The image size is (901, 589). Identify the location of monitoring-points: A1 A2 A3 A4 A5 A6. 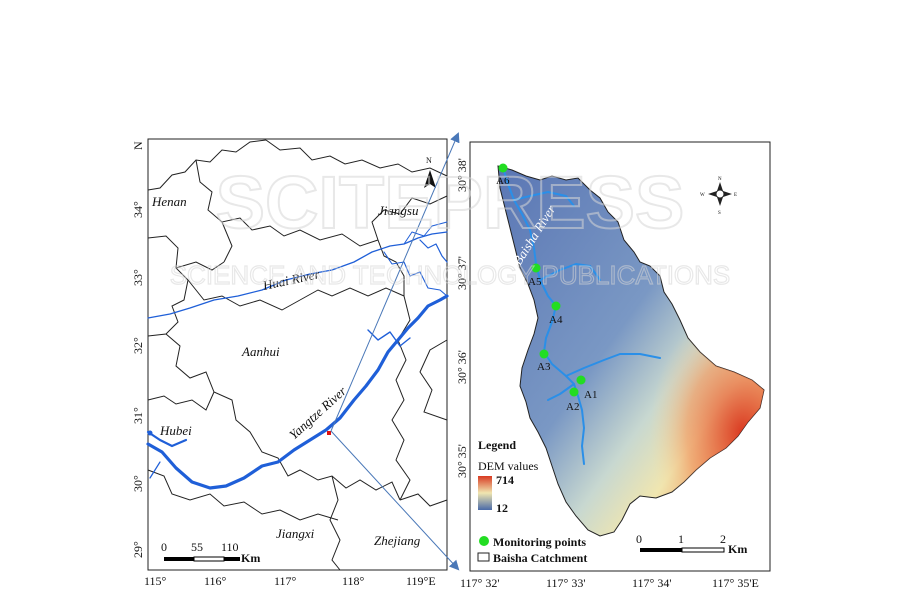
(546, 288).